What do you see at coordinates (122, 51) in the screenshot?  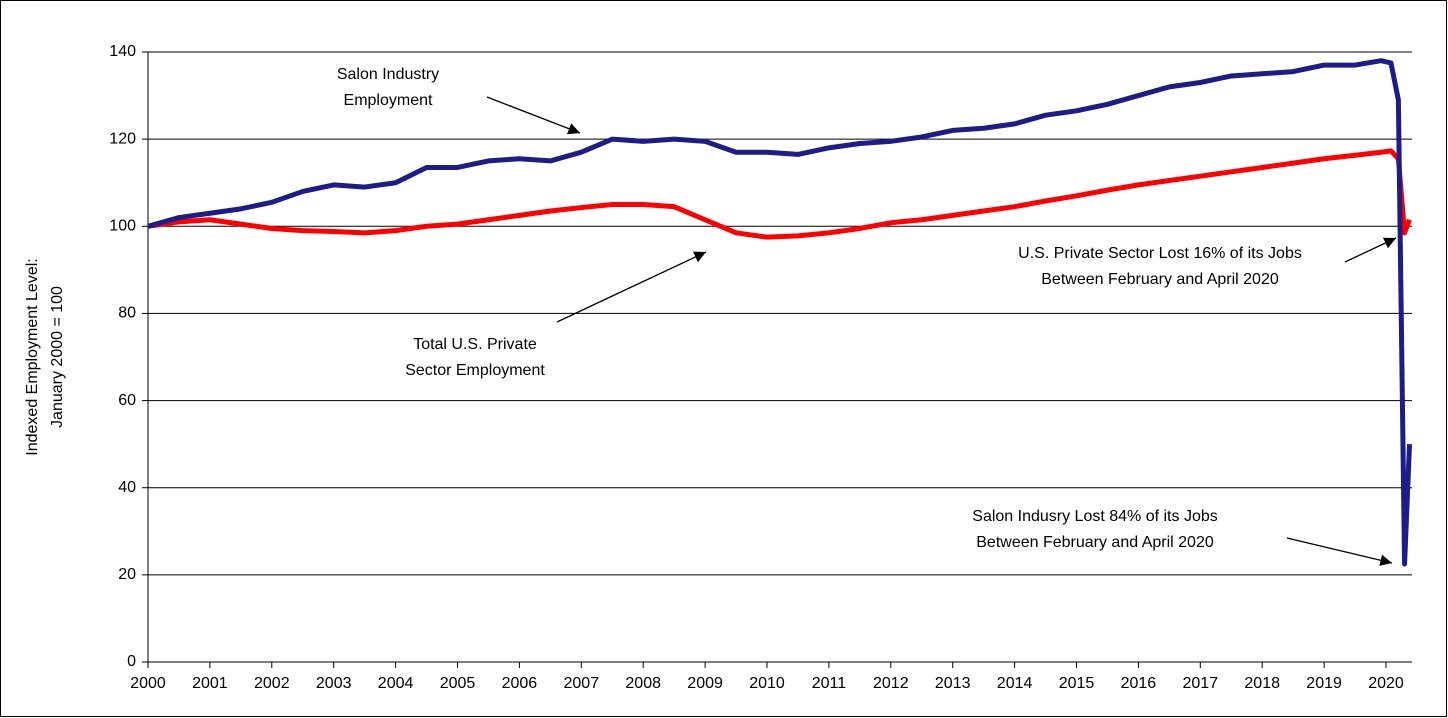 I see `y-tick-label: 140` at bounding box center [122, 51].